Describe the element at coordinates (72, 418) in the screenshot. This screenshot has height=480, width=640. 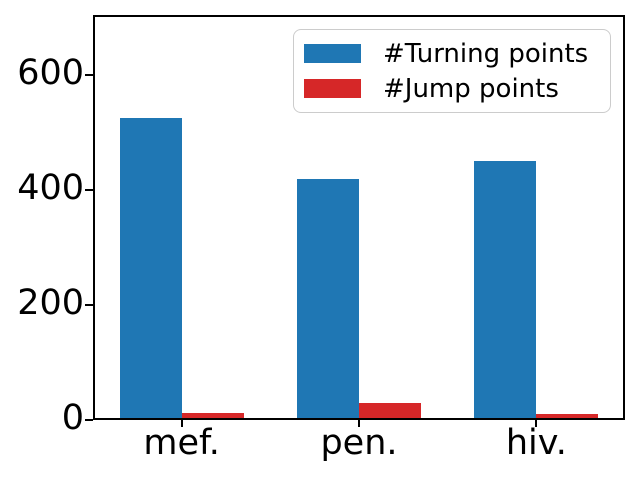
I see `y-tick-label: 0` at that location.